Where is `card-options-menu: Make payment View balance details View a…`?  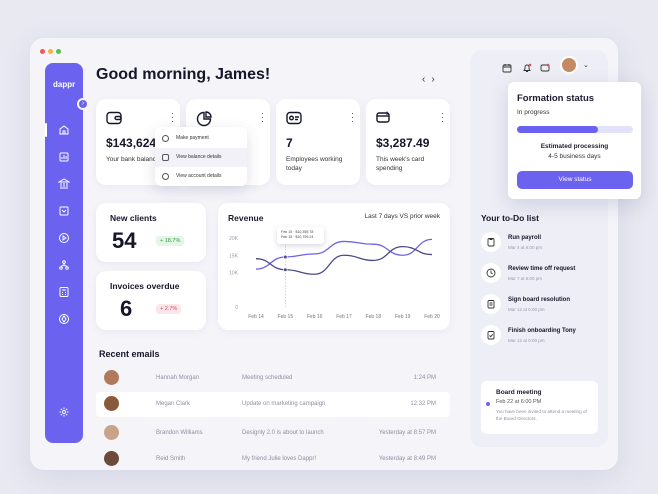
card-options-menu: Make payment View balance details View a… is located at coordinates (201, 156).